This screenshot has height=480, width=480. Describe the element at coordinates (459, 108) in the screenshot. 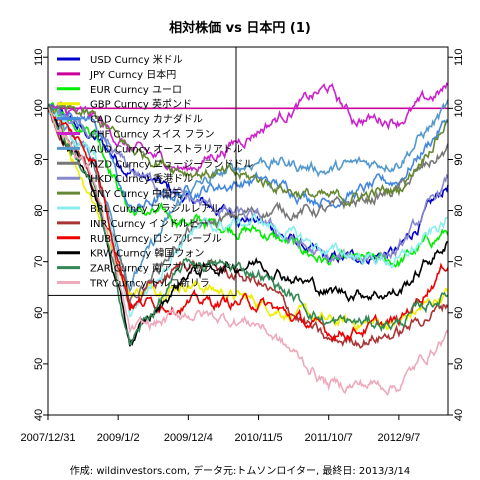

I see `y-tick-label-right: 100` at that location.